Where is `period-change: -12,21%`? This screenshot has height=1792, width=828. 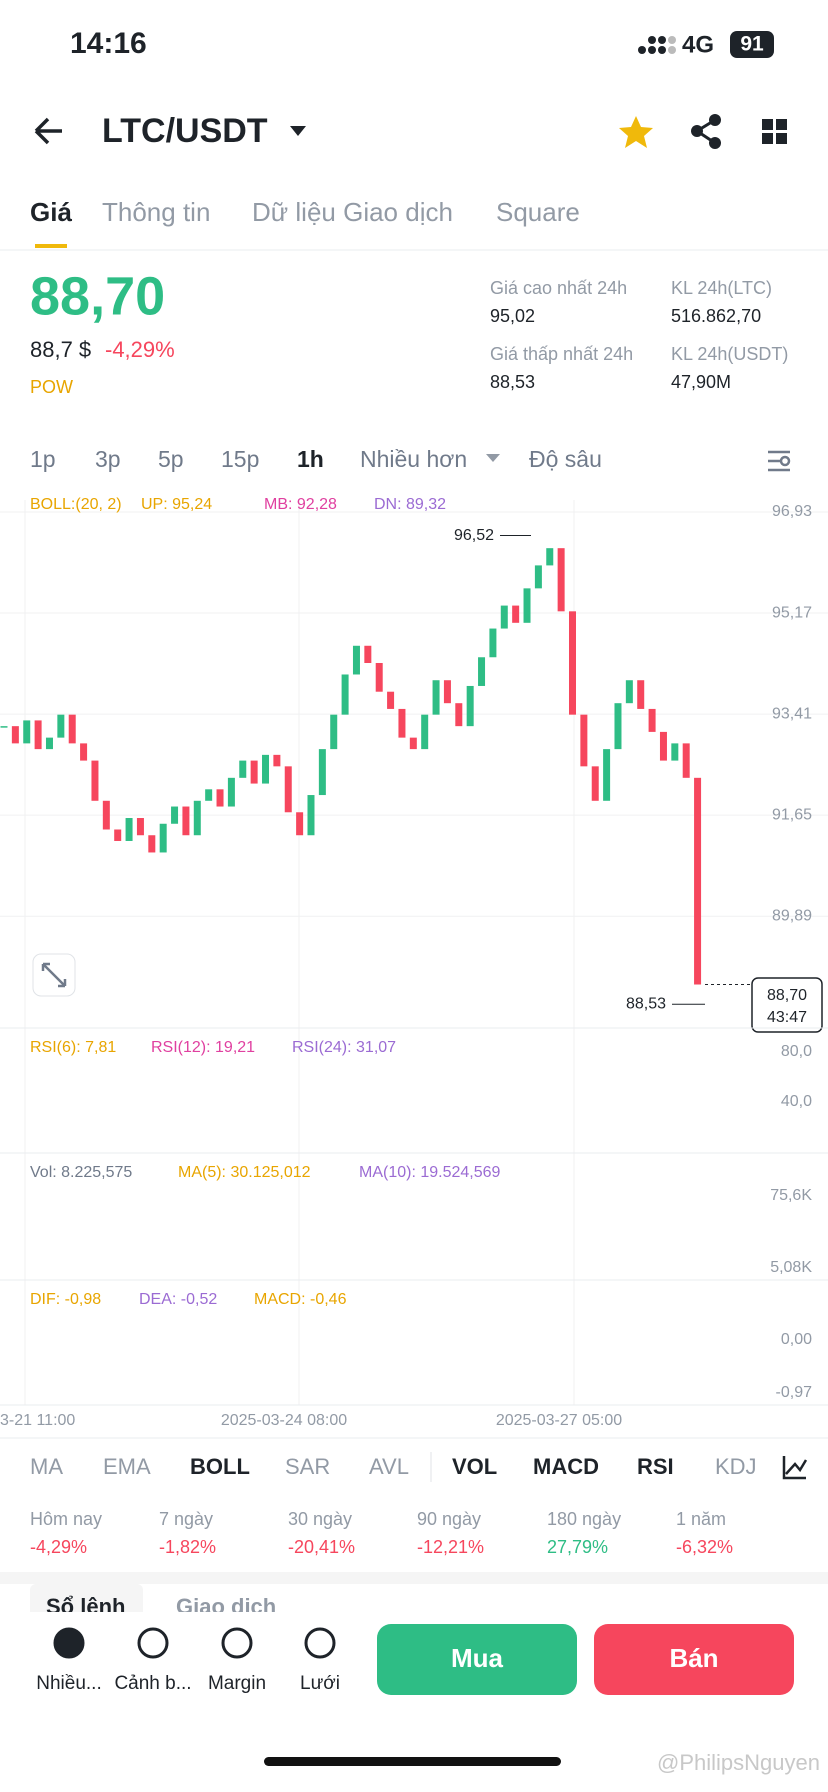 period-change: -12,21% is located at coordinates (450, 1547).